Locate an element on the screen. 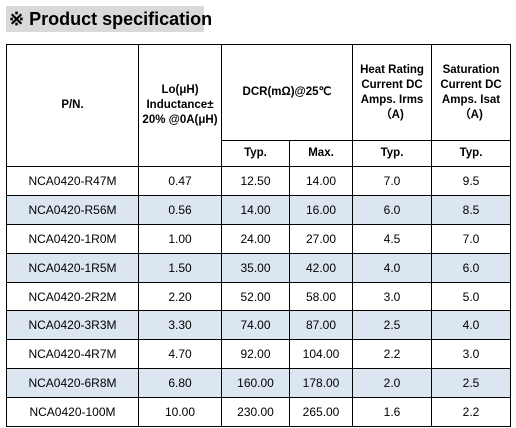 The image size is (516, 428). cell-isat: 8.5 is located at coordinates (471, 209).